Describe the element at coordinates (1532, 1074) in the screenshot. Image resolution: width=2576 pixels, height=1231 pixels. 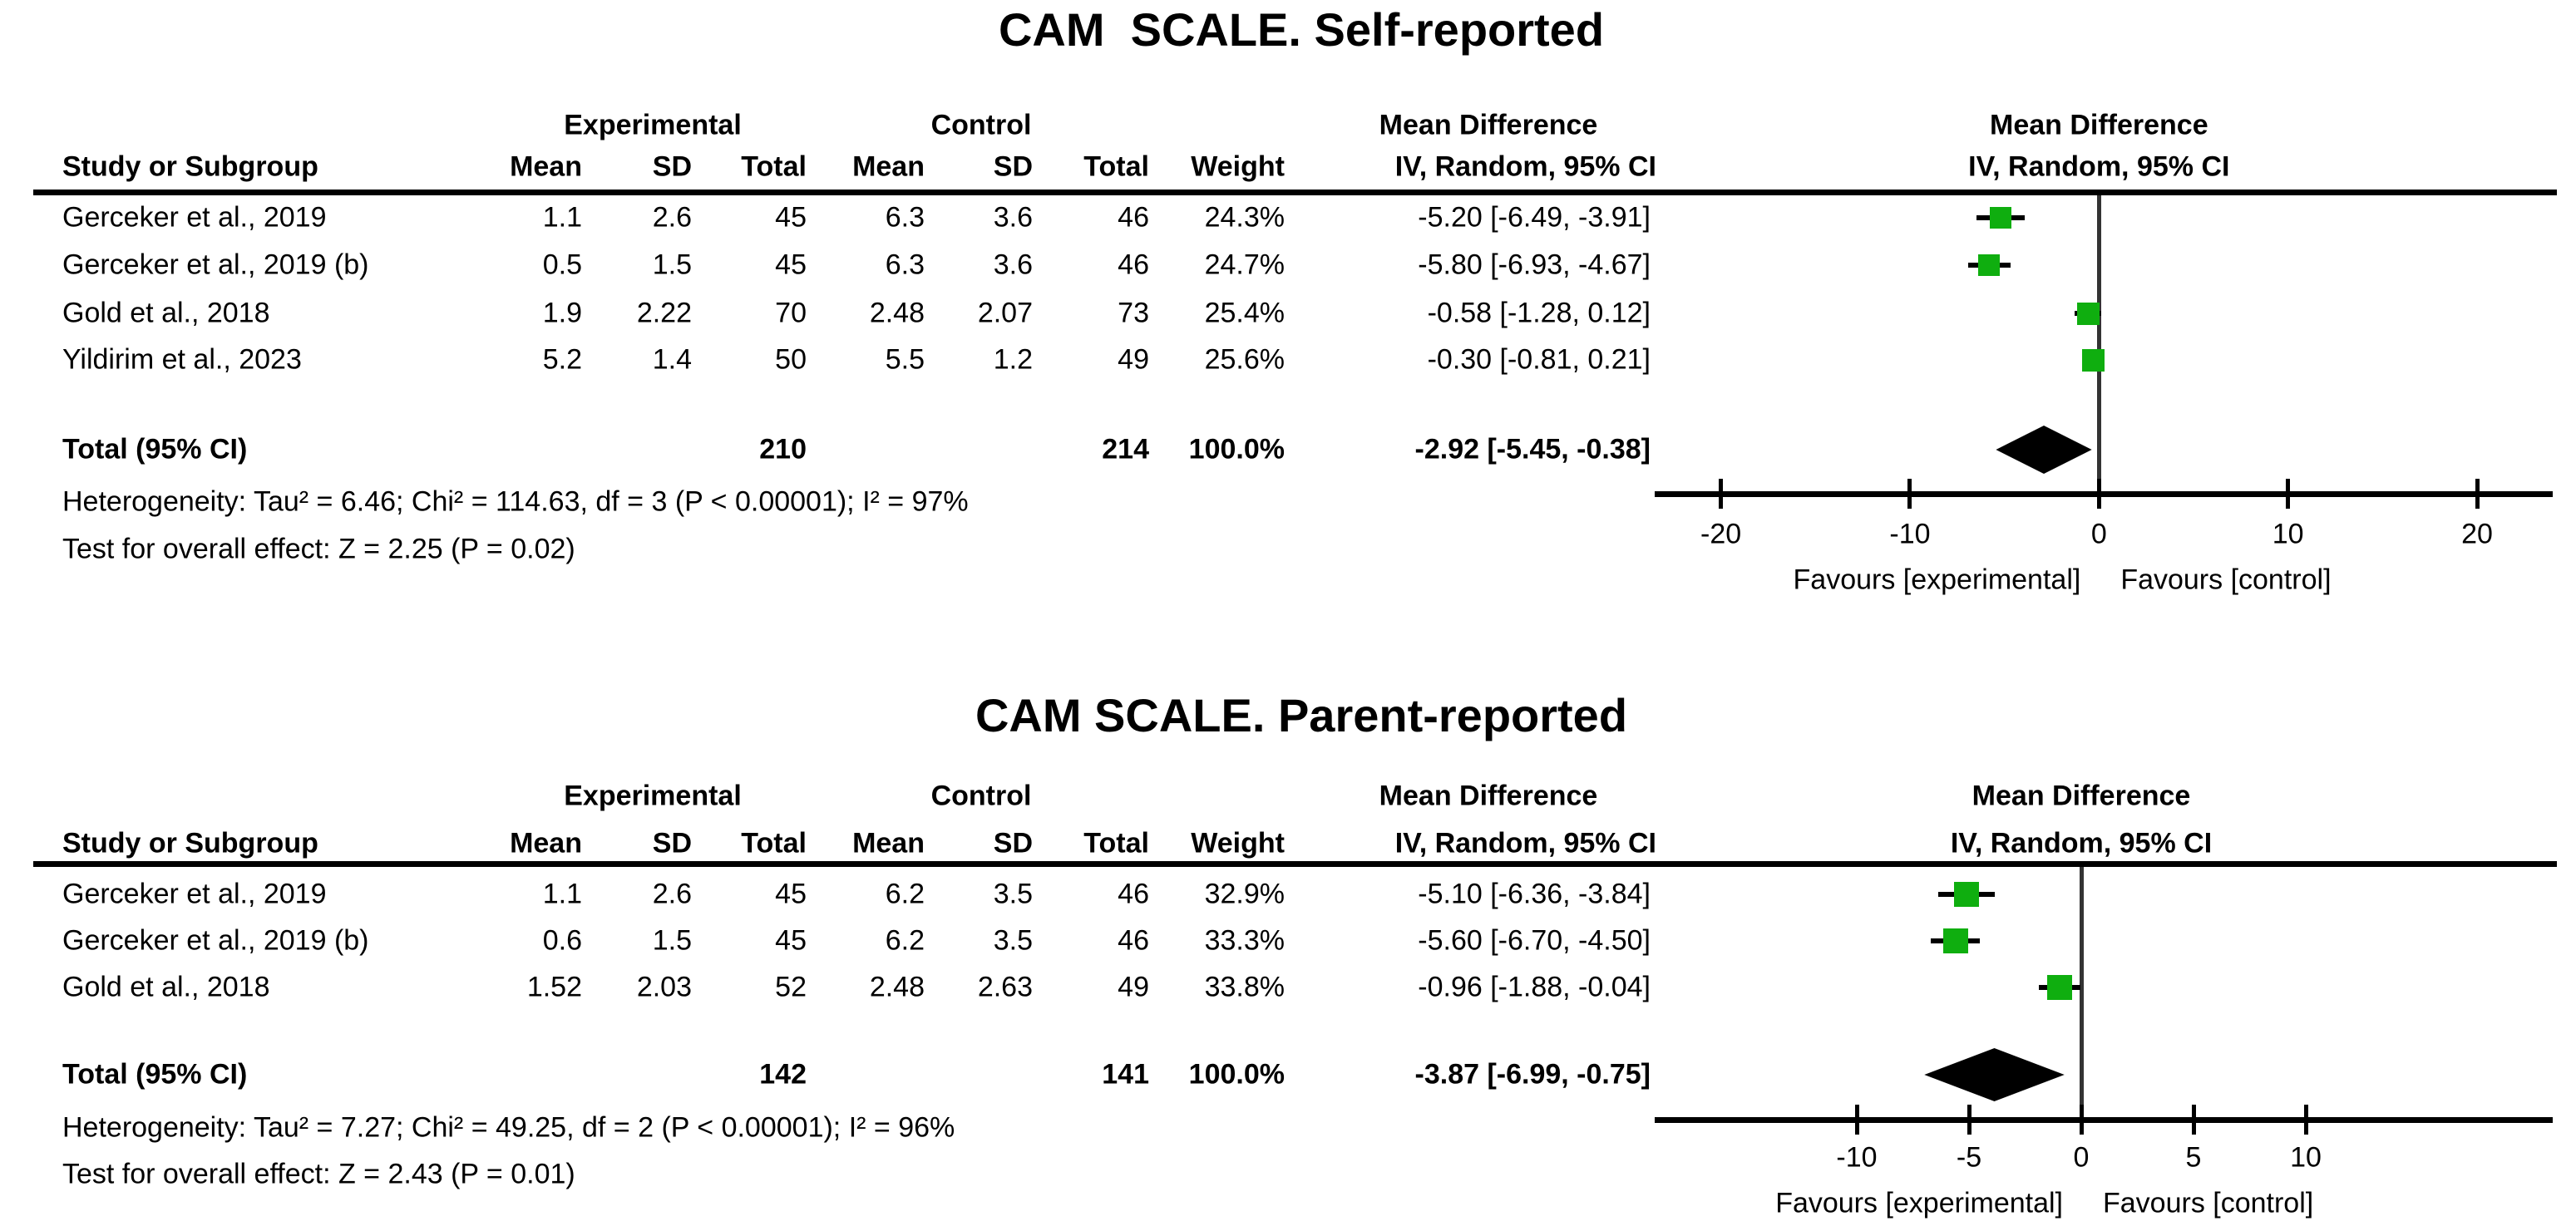
I see `total-ci-text: -3.87 [-6.99, -0.75]` at that location.